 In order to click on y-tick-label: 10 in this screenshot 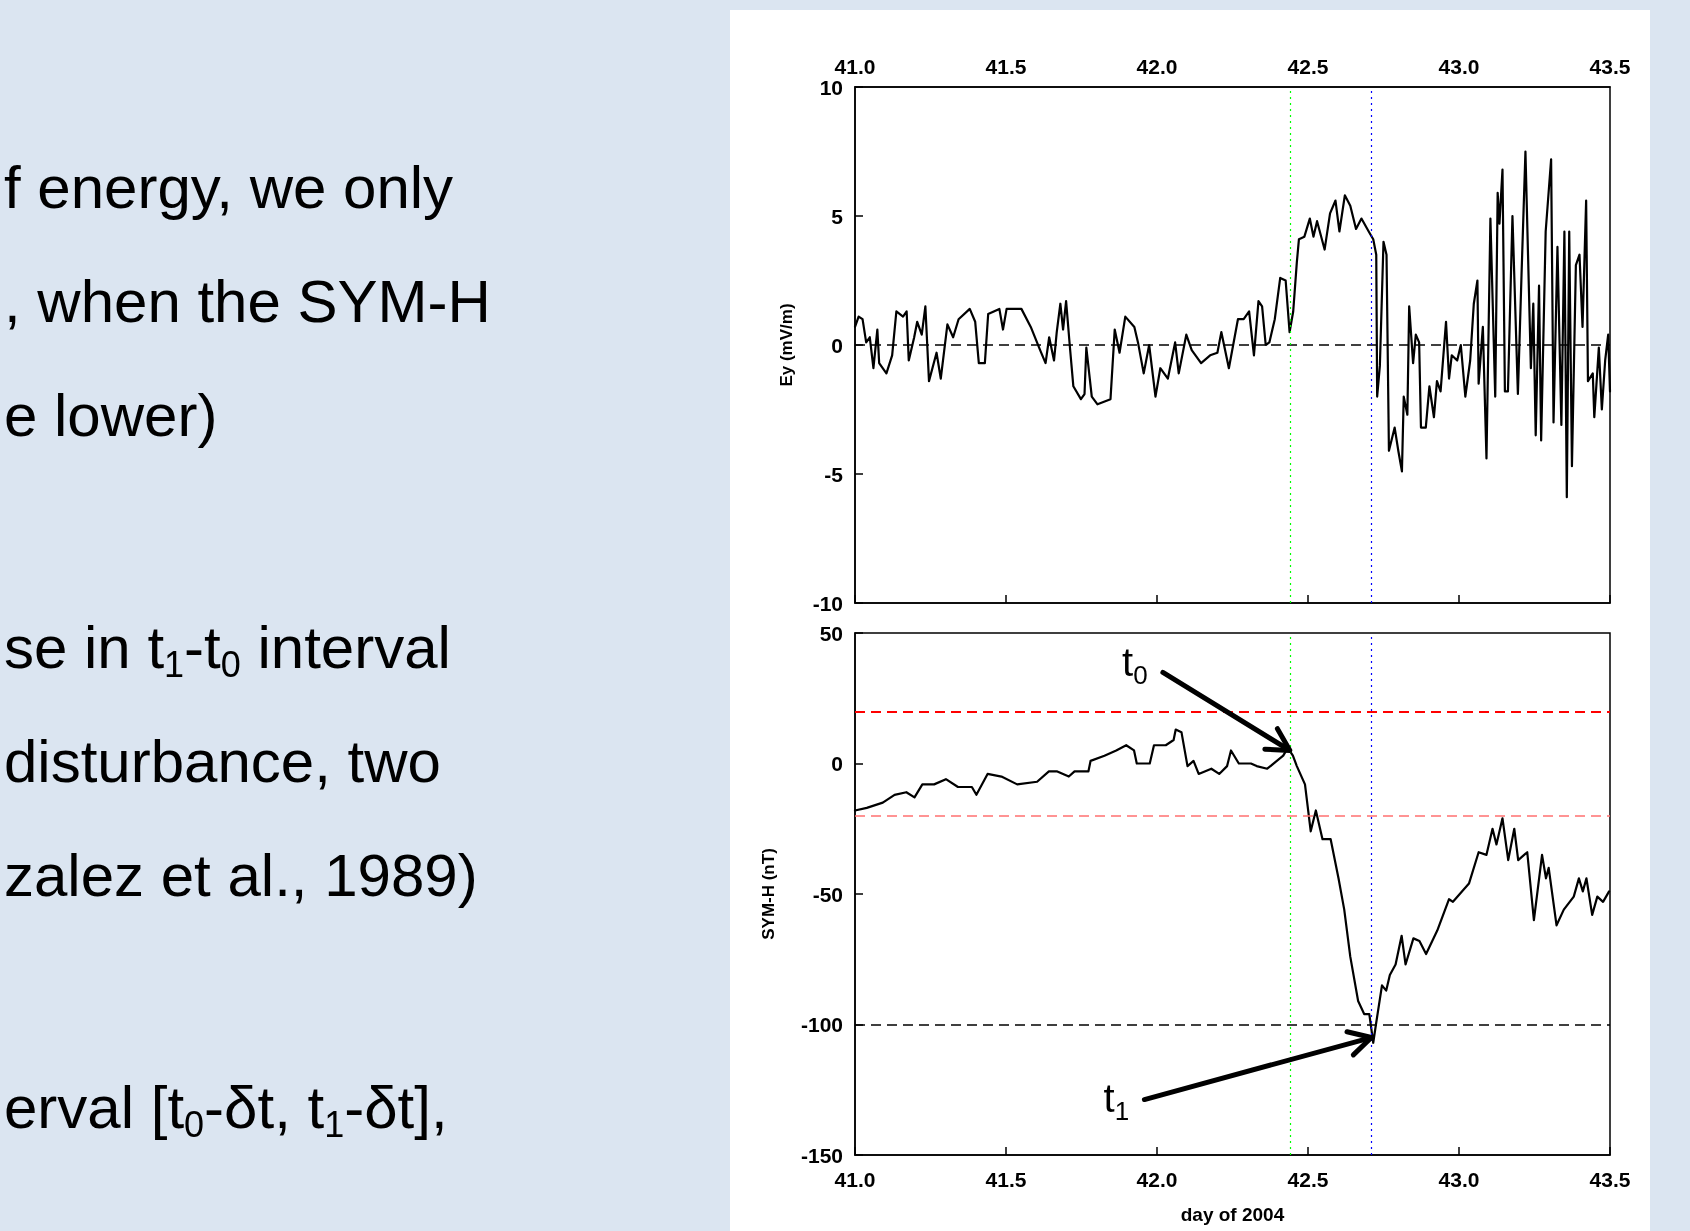, I will do `click(831, 87)`.